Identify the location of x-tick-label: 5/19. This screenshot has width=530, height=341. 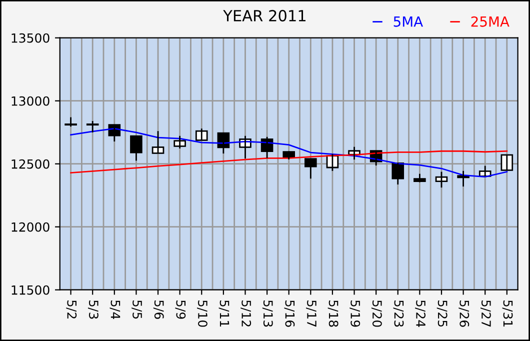
(355, 313).